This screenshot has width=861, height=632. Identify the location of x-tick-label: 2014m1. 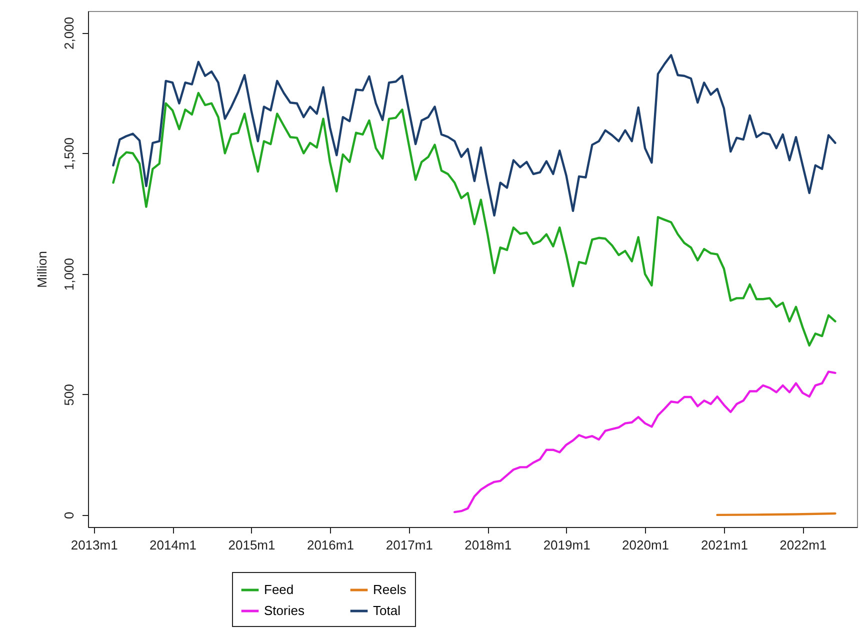
(173, 545).